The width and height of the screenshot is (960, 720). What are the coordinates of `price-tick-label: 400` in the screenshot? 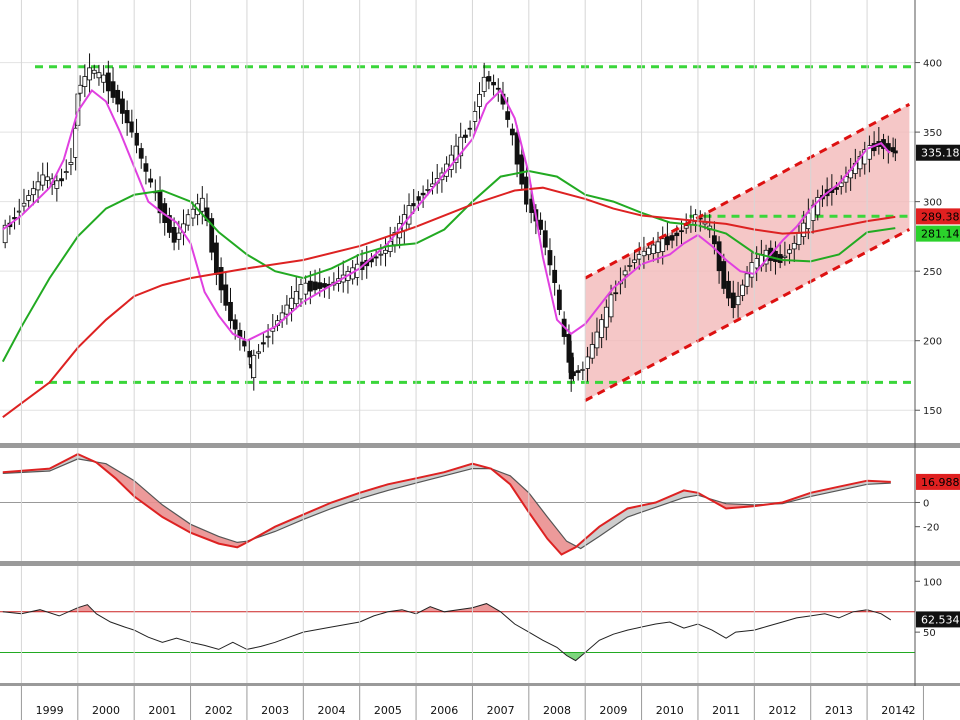 It's located at (932, 64).